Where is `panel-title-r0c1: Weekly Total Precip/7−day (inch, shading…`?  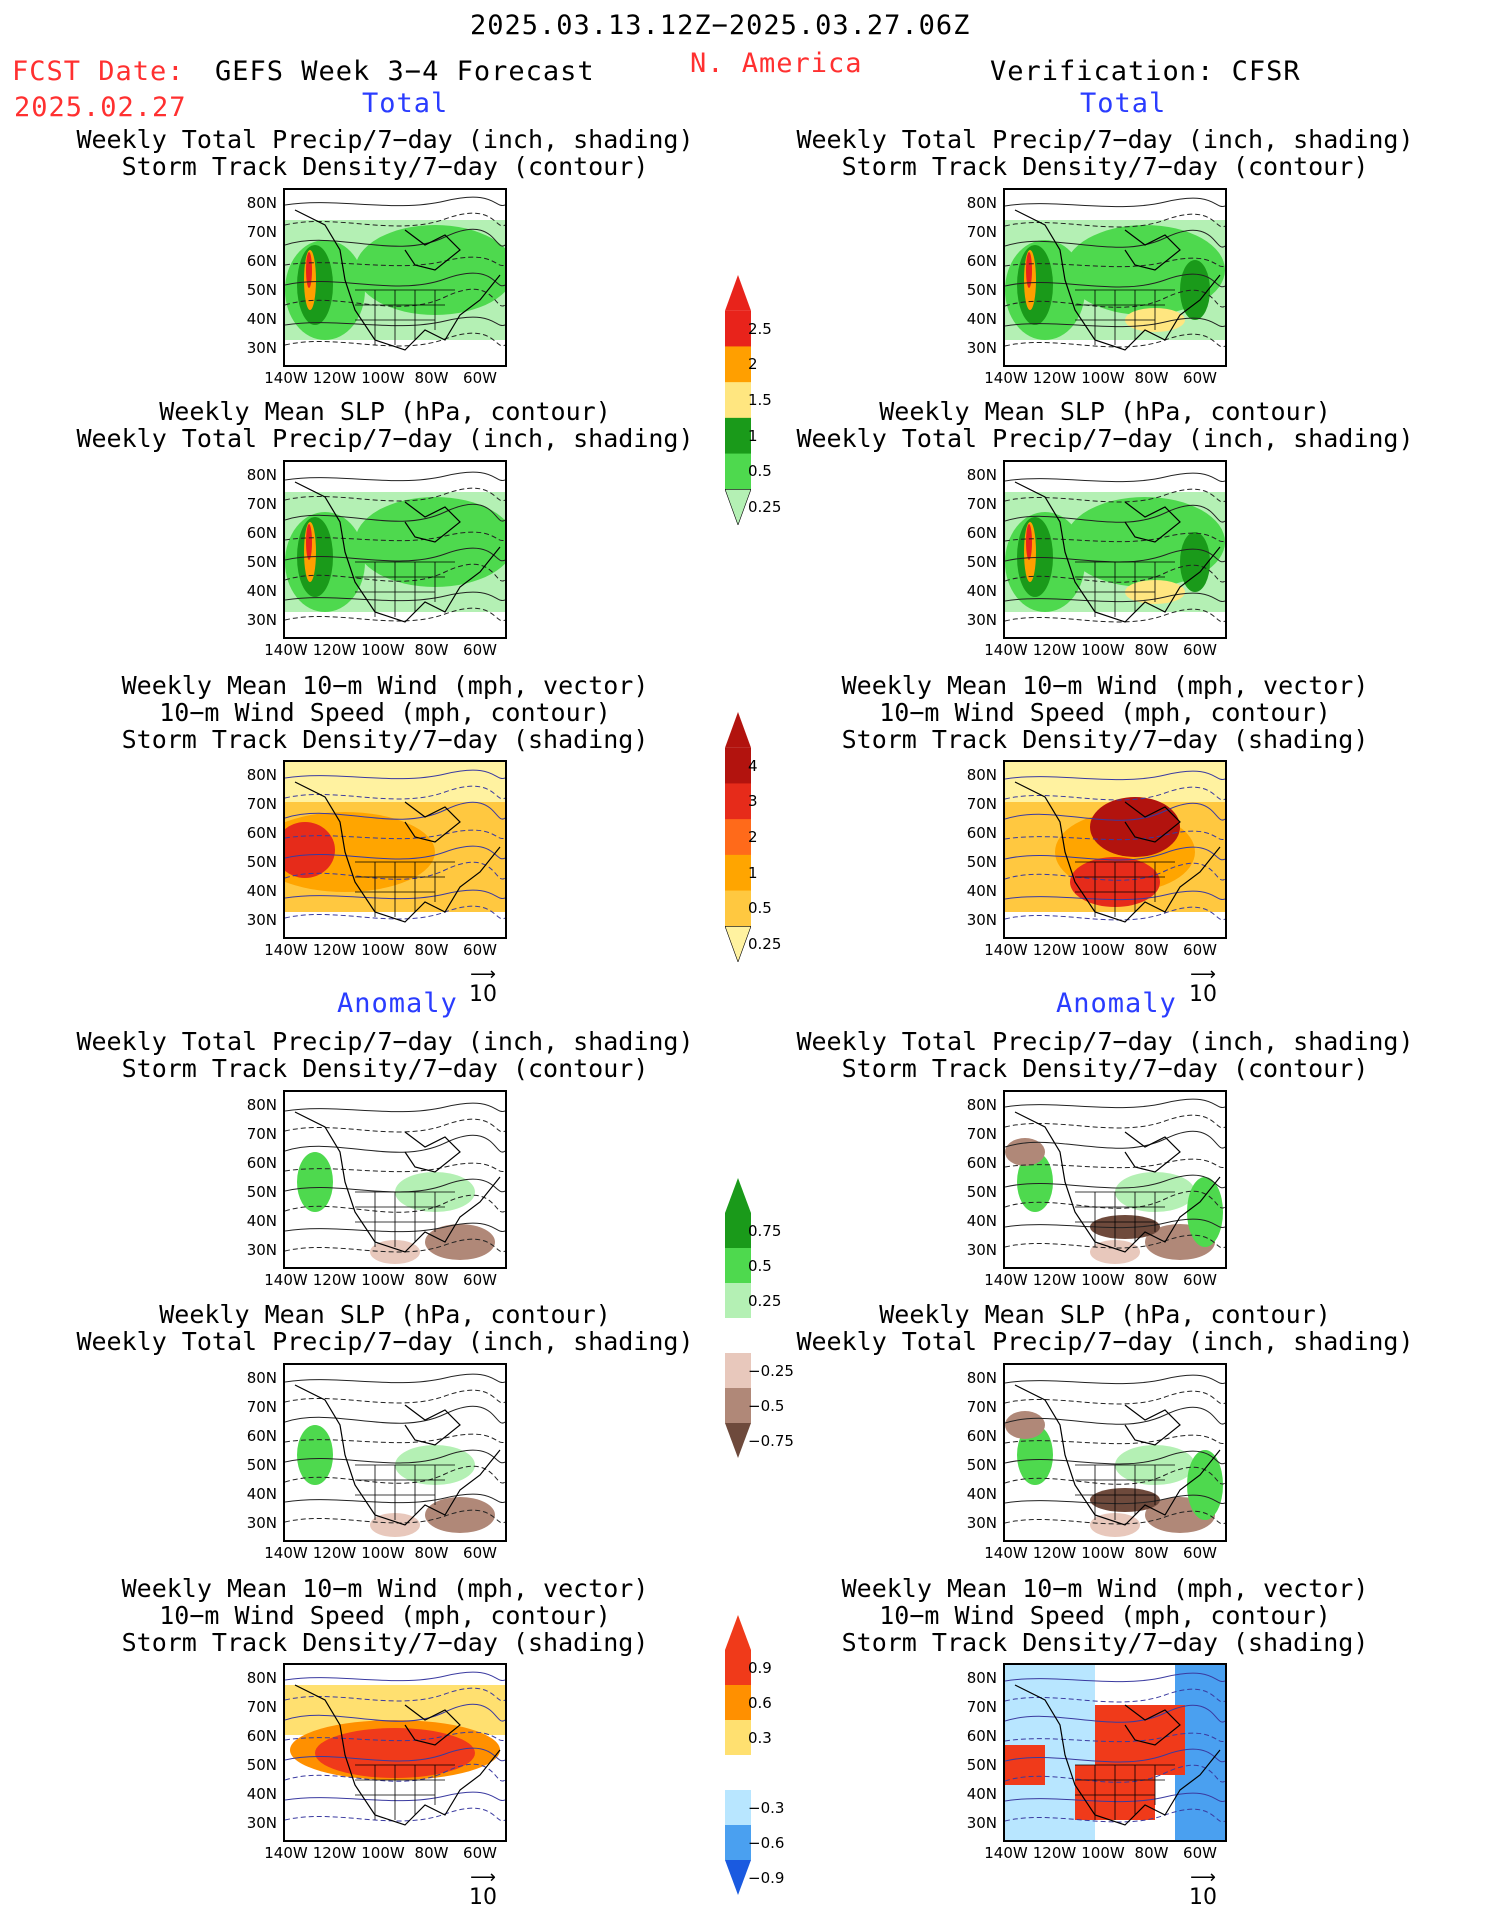
panel-title-r0c1: Weekly Total Precip/7−day (inch, shading… is located at coordinates (1105, 153).